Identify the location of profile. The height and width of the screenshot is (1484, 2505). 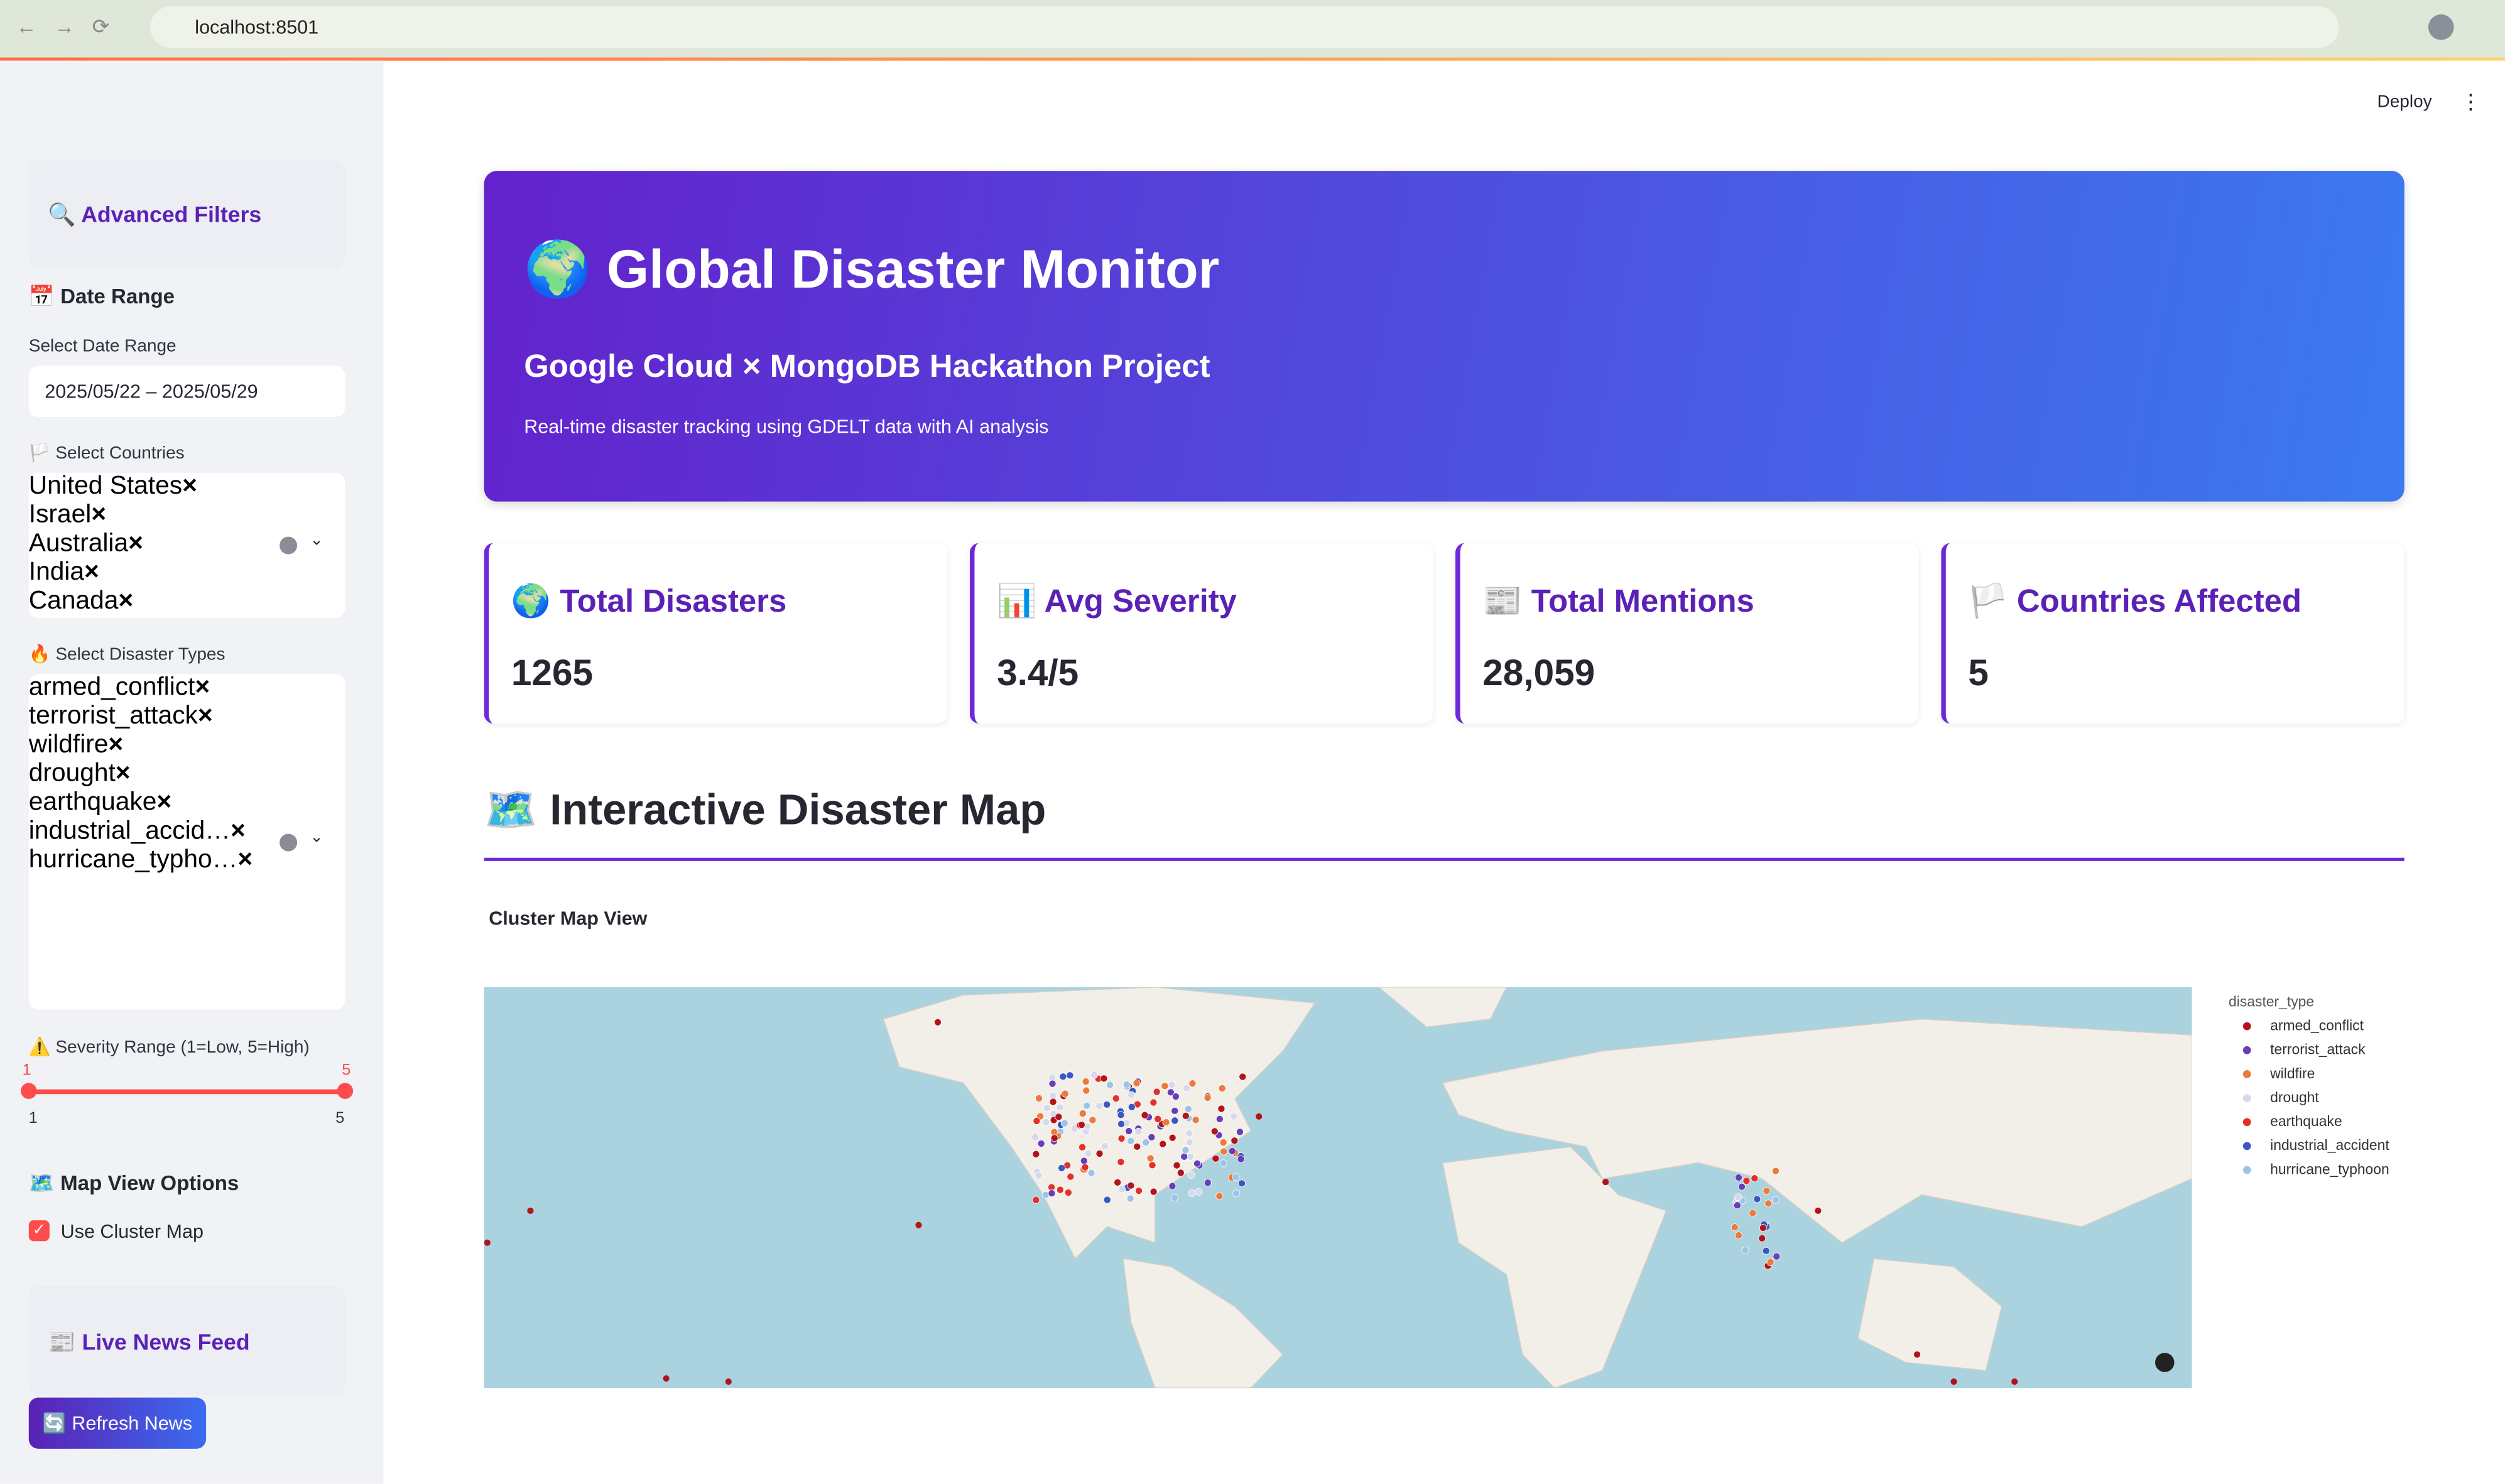
(2441, 27).